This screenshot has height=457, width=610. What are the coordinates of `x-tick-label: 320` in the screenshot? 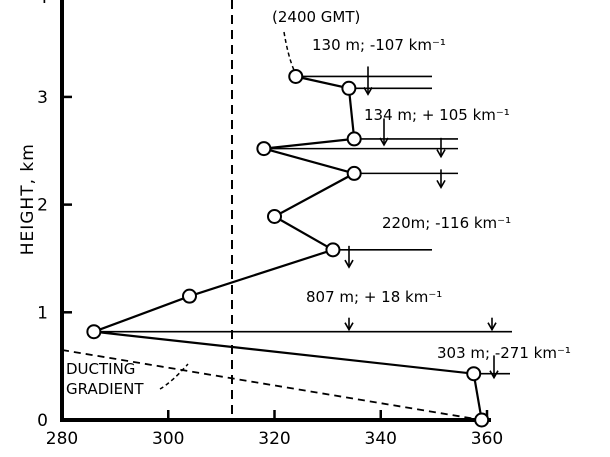 It's located at (274, 439).